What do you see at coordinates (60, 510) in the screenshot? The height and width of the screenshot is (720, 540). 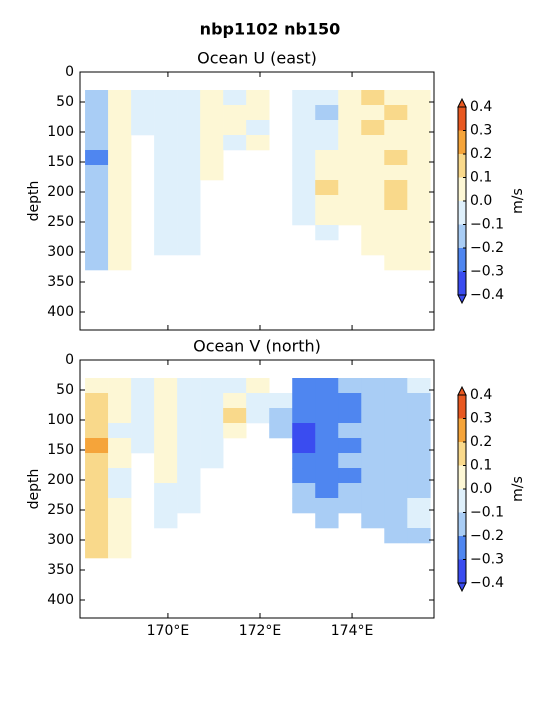 I see `y-tick-label: 250` at bounding box center [60, 510].